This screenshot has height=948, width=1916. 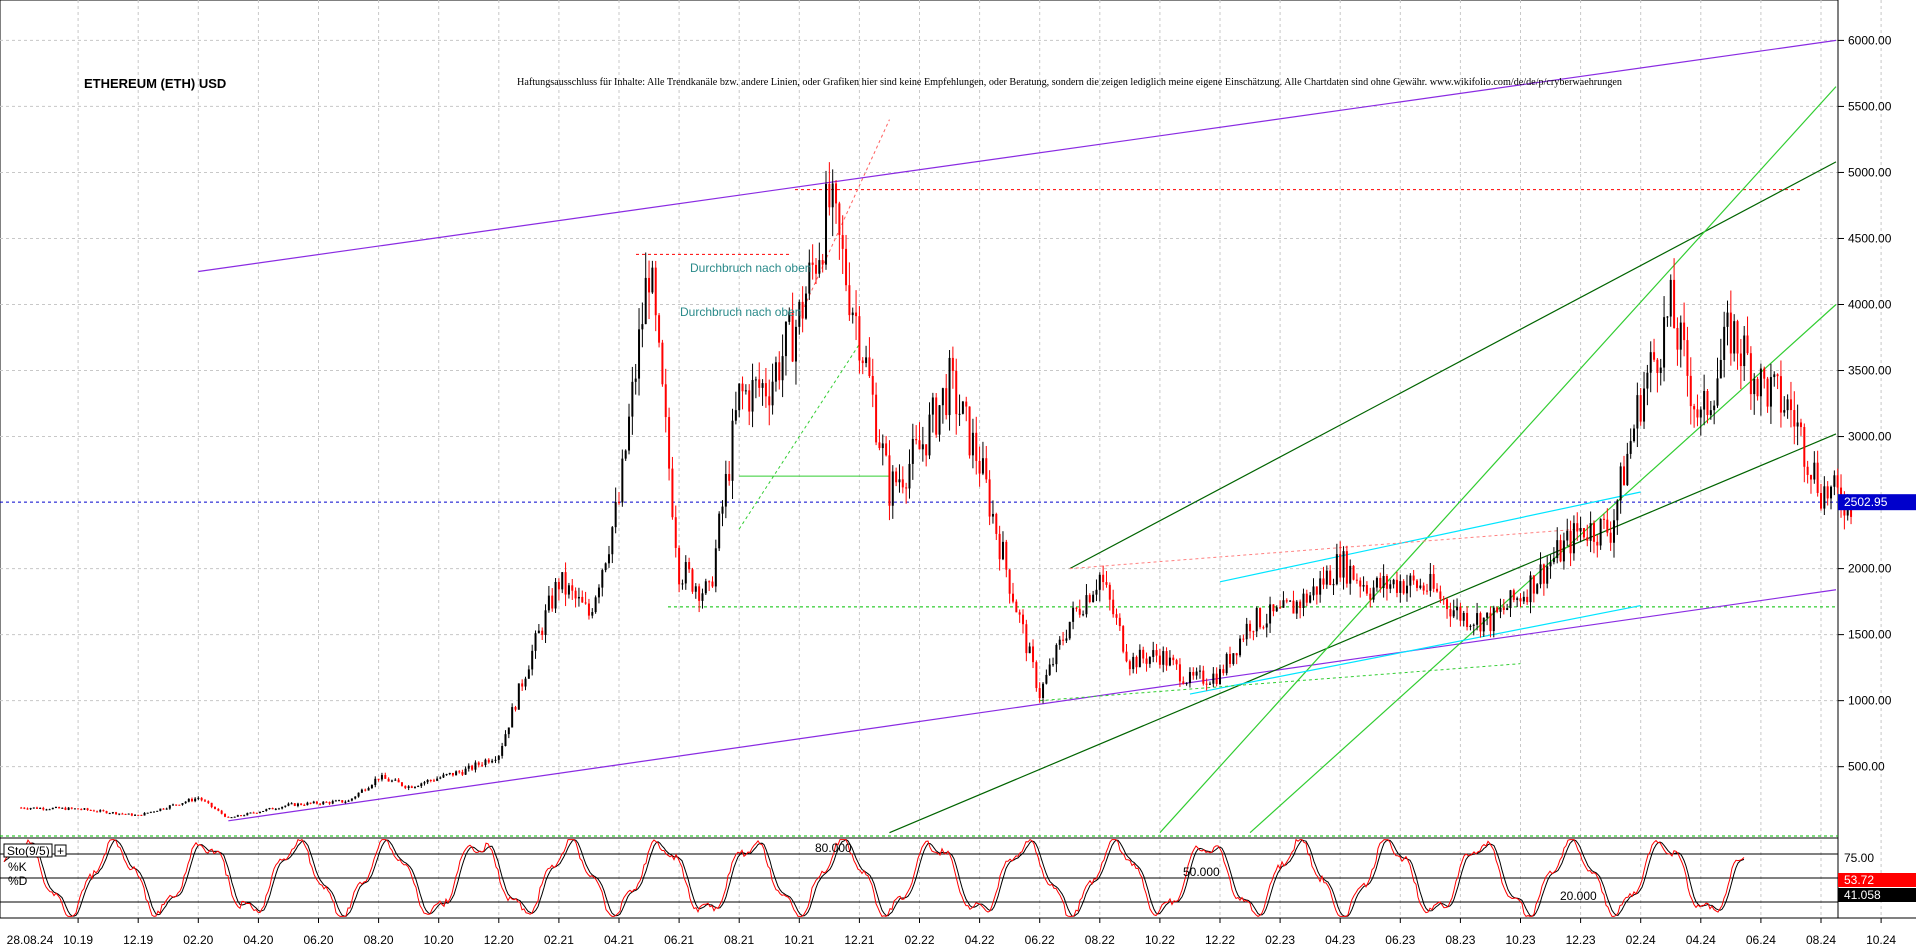 I want to click on osc-k-badge, so click(x=1877, y=880).